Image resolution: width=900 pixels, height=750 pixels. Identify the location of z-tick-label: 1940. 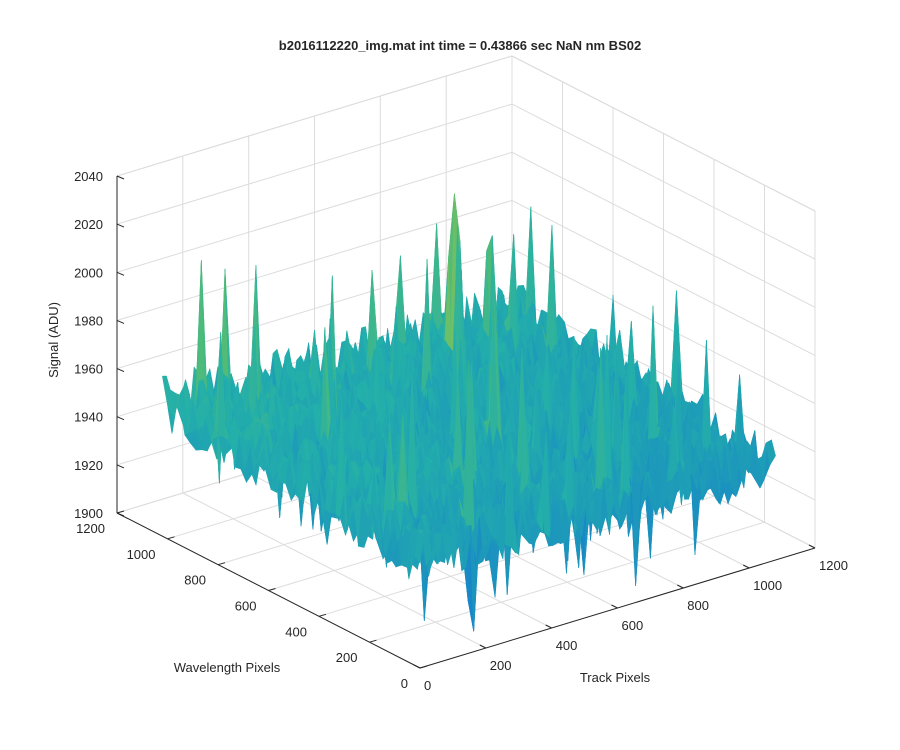
(88, 417).